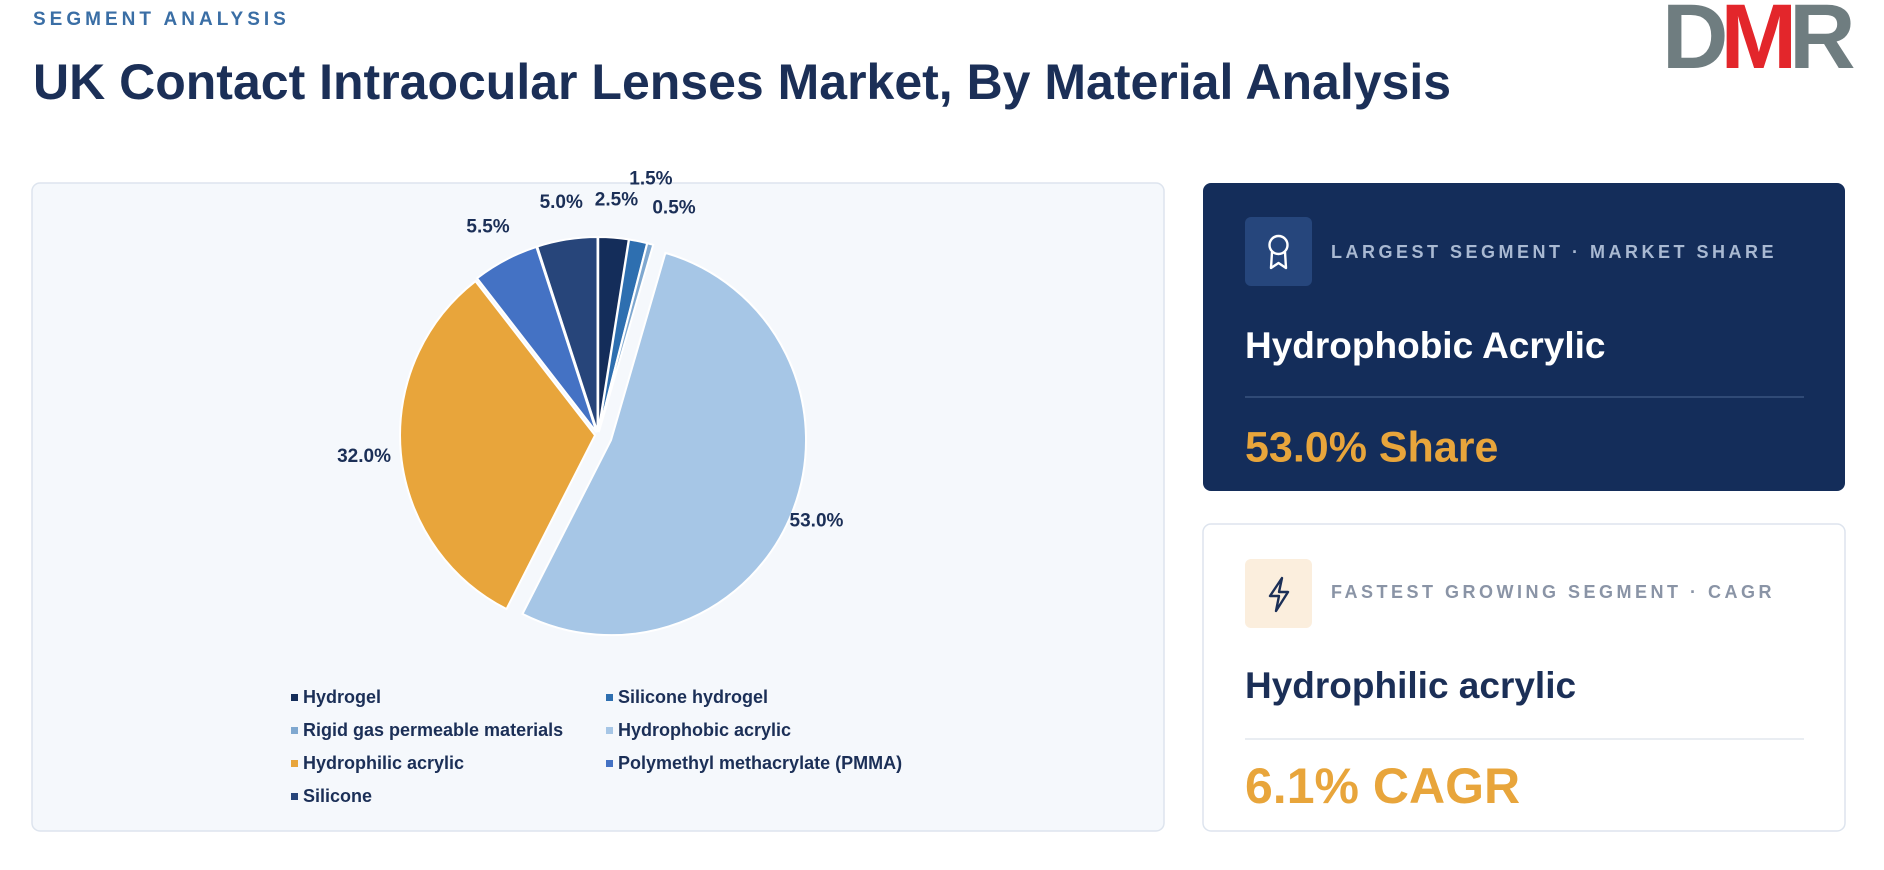 This screenshot has width=1884, height=870. I want to click on award-icon, so click(1278, 252).